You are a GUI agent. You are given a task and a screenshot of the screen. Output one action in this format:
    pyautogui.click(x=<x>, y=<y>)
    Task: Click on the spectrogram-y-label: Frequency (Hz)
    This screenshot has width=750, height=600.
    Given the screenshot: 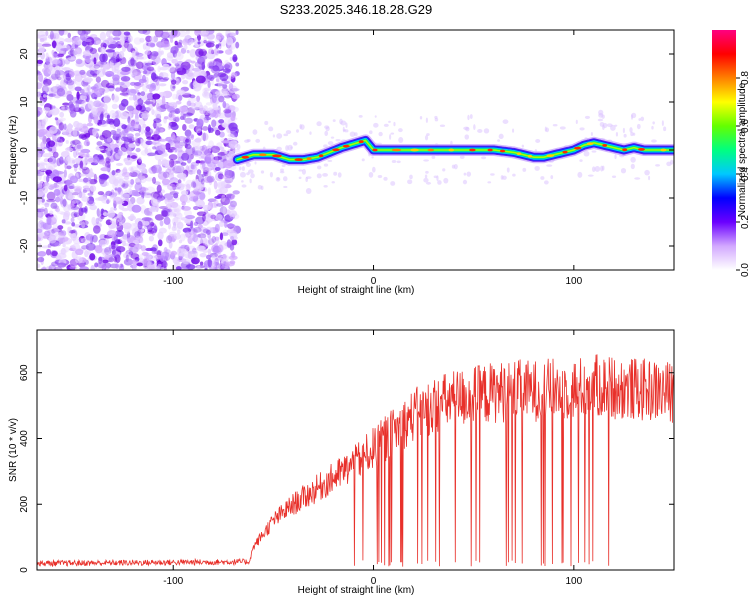 What is the action you would take?
    pyautogui.click(x=13, y=150)
    